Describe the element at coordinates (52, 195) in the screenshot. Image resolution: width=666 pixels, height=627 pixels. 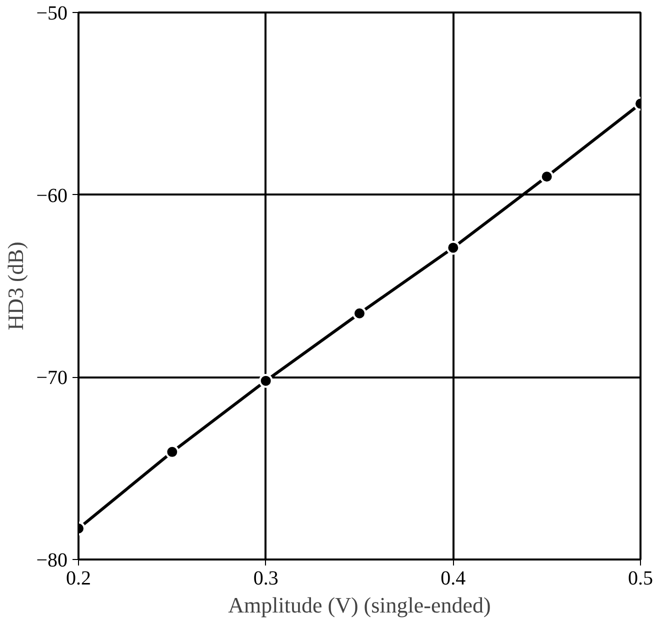
I see `y-tick-label: −60` at that location.